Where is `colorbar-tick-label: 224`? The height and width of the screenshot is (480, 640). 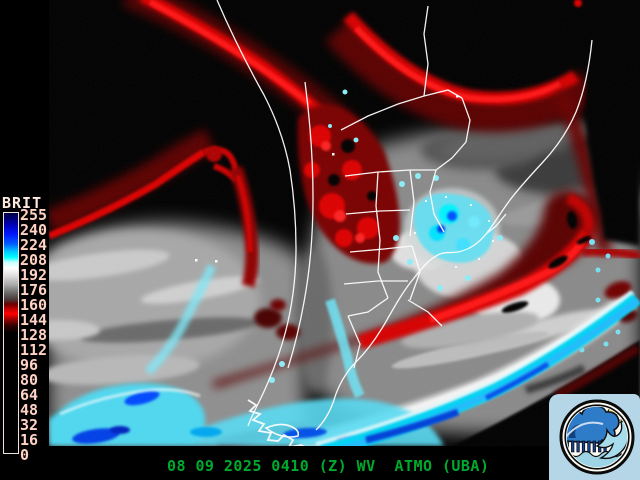
colorbar-tick-label: 224 is located at coordinates (34, 245).